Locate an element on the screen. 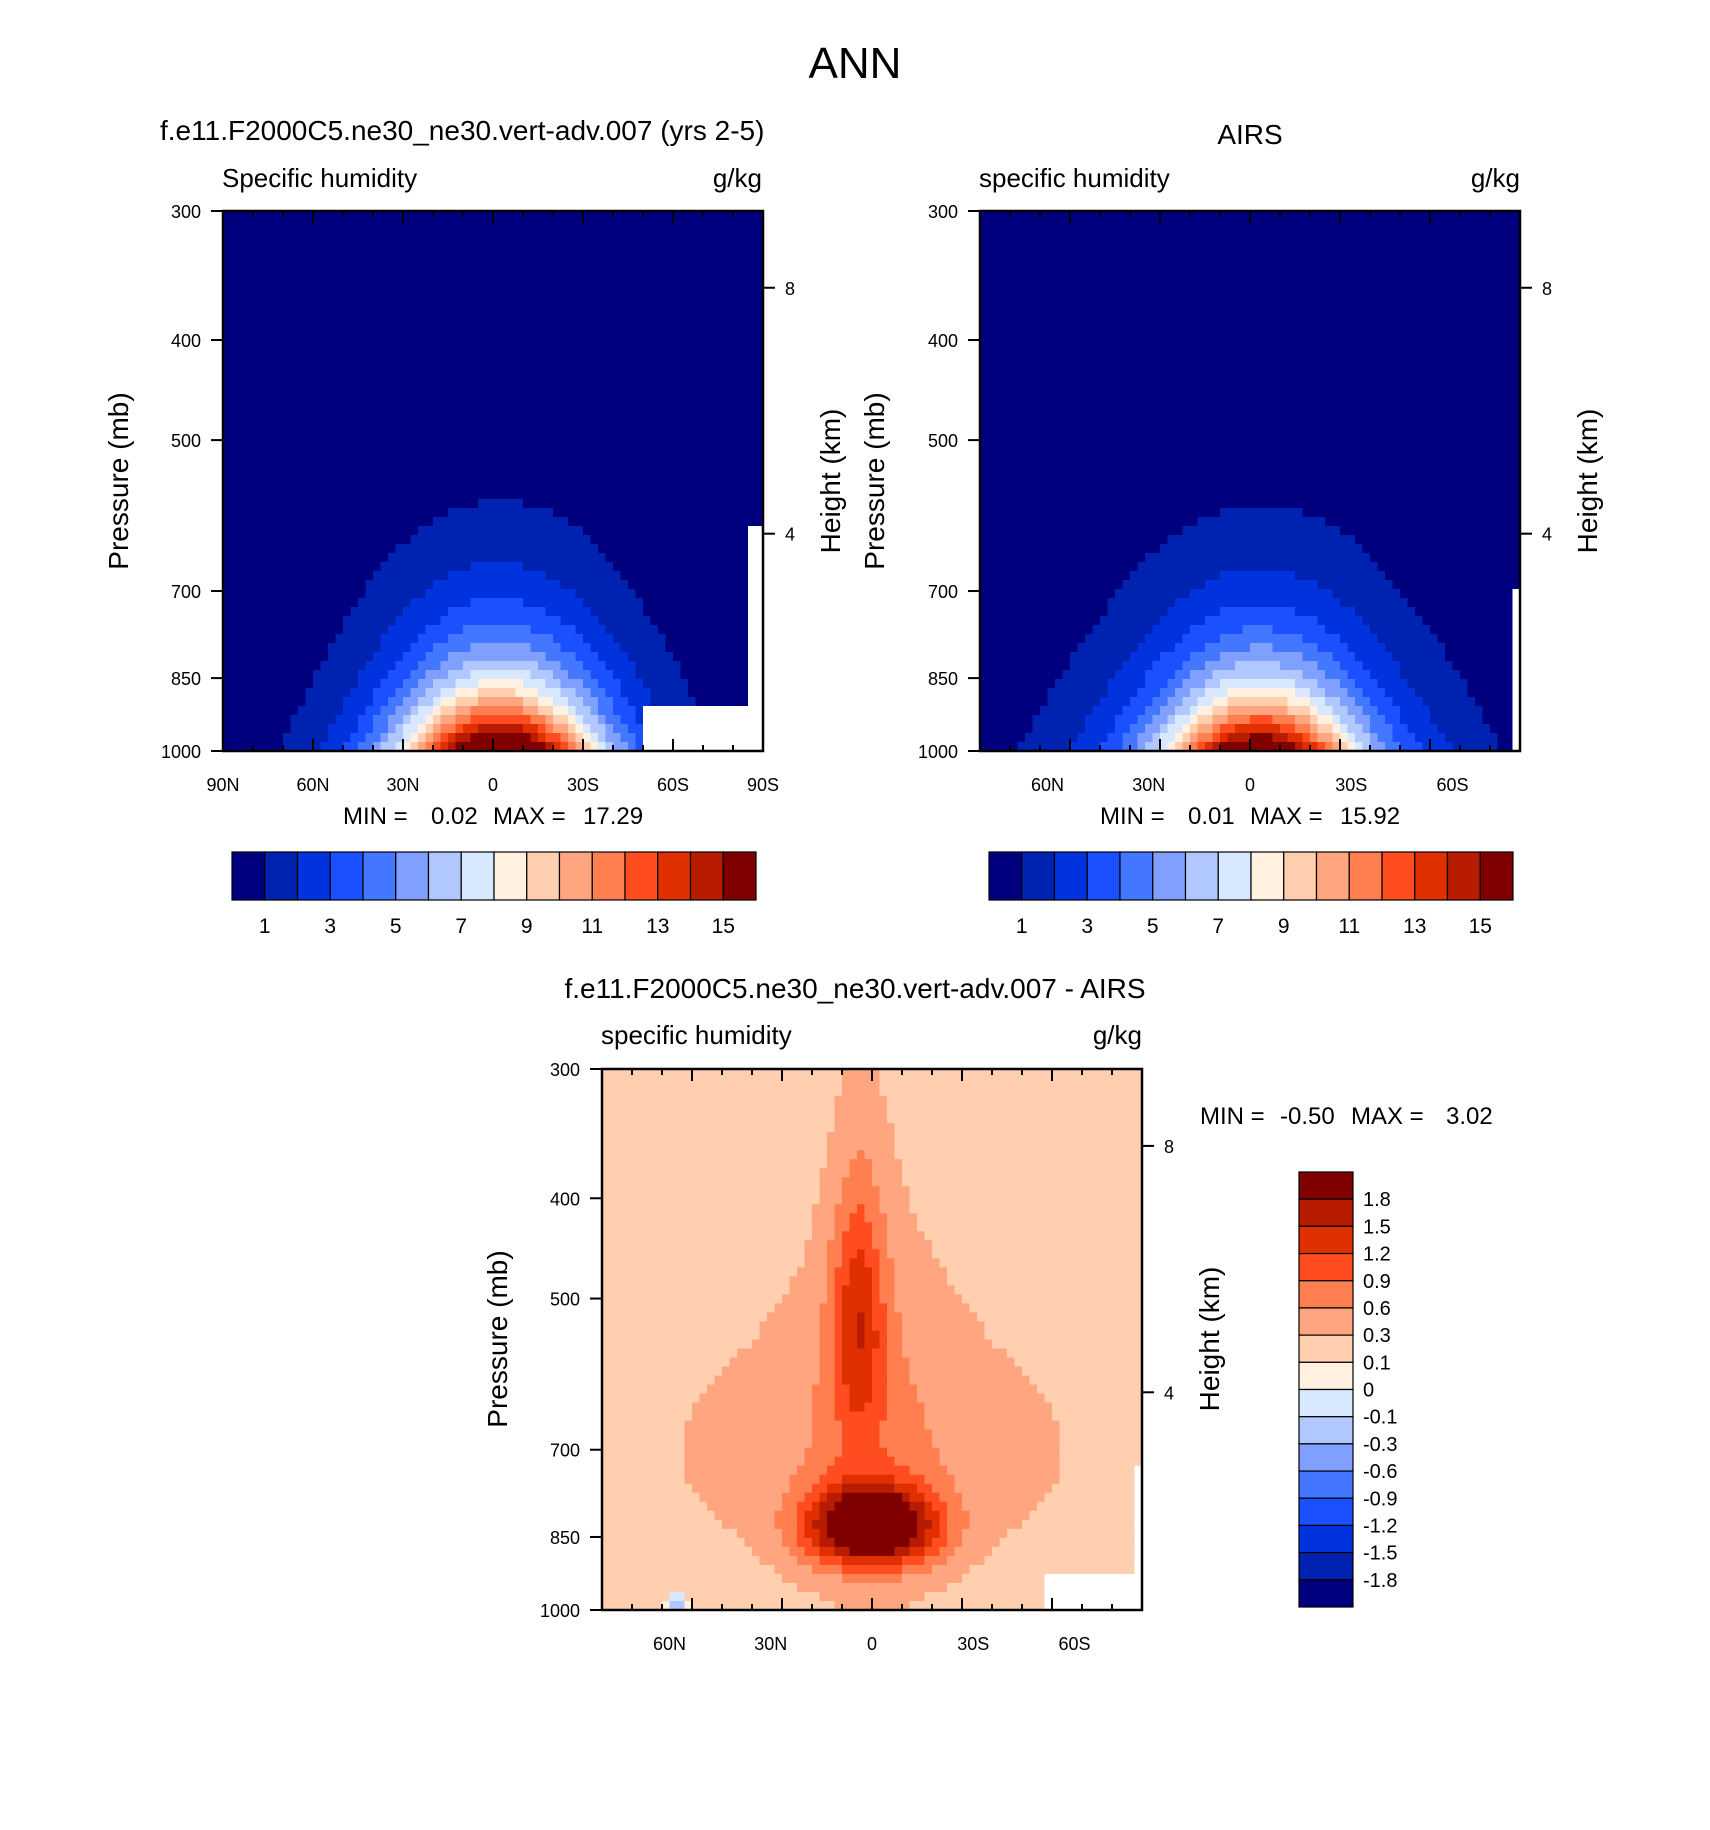 Image resolution: width=1710 pixels, height=1830 pixels. x-tick-label: 0 is located at coordinates (493, 785).